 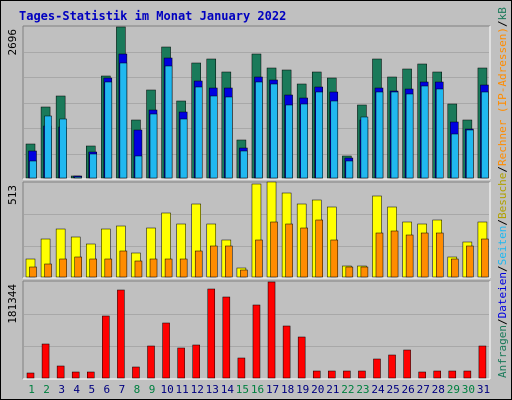 I want to click on day-label-21: 21, so click(x=332, y=389).